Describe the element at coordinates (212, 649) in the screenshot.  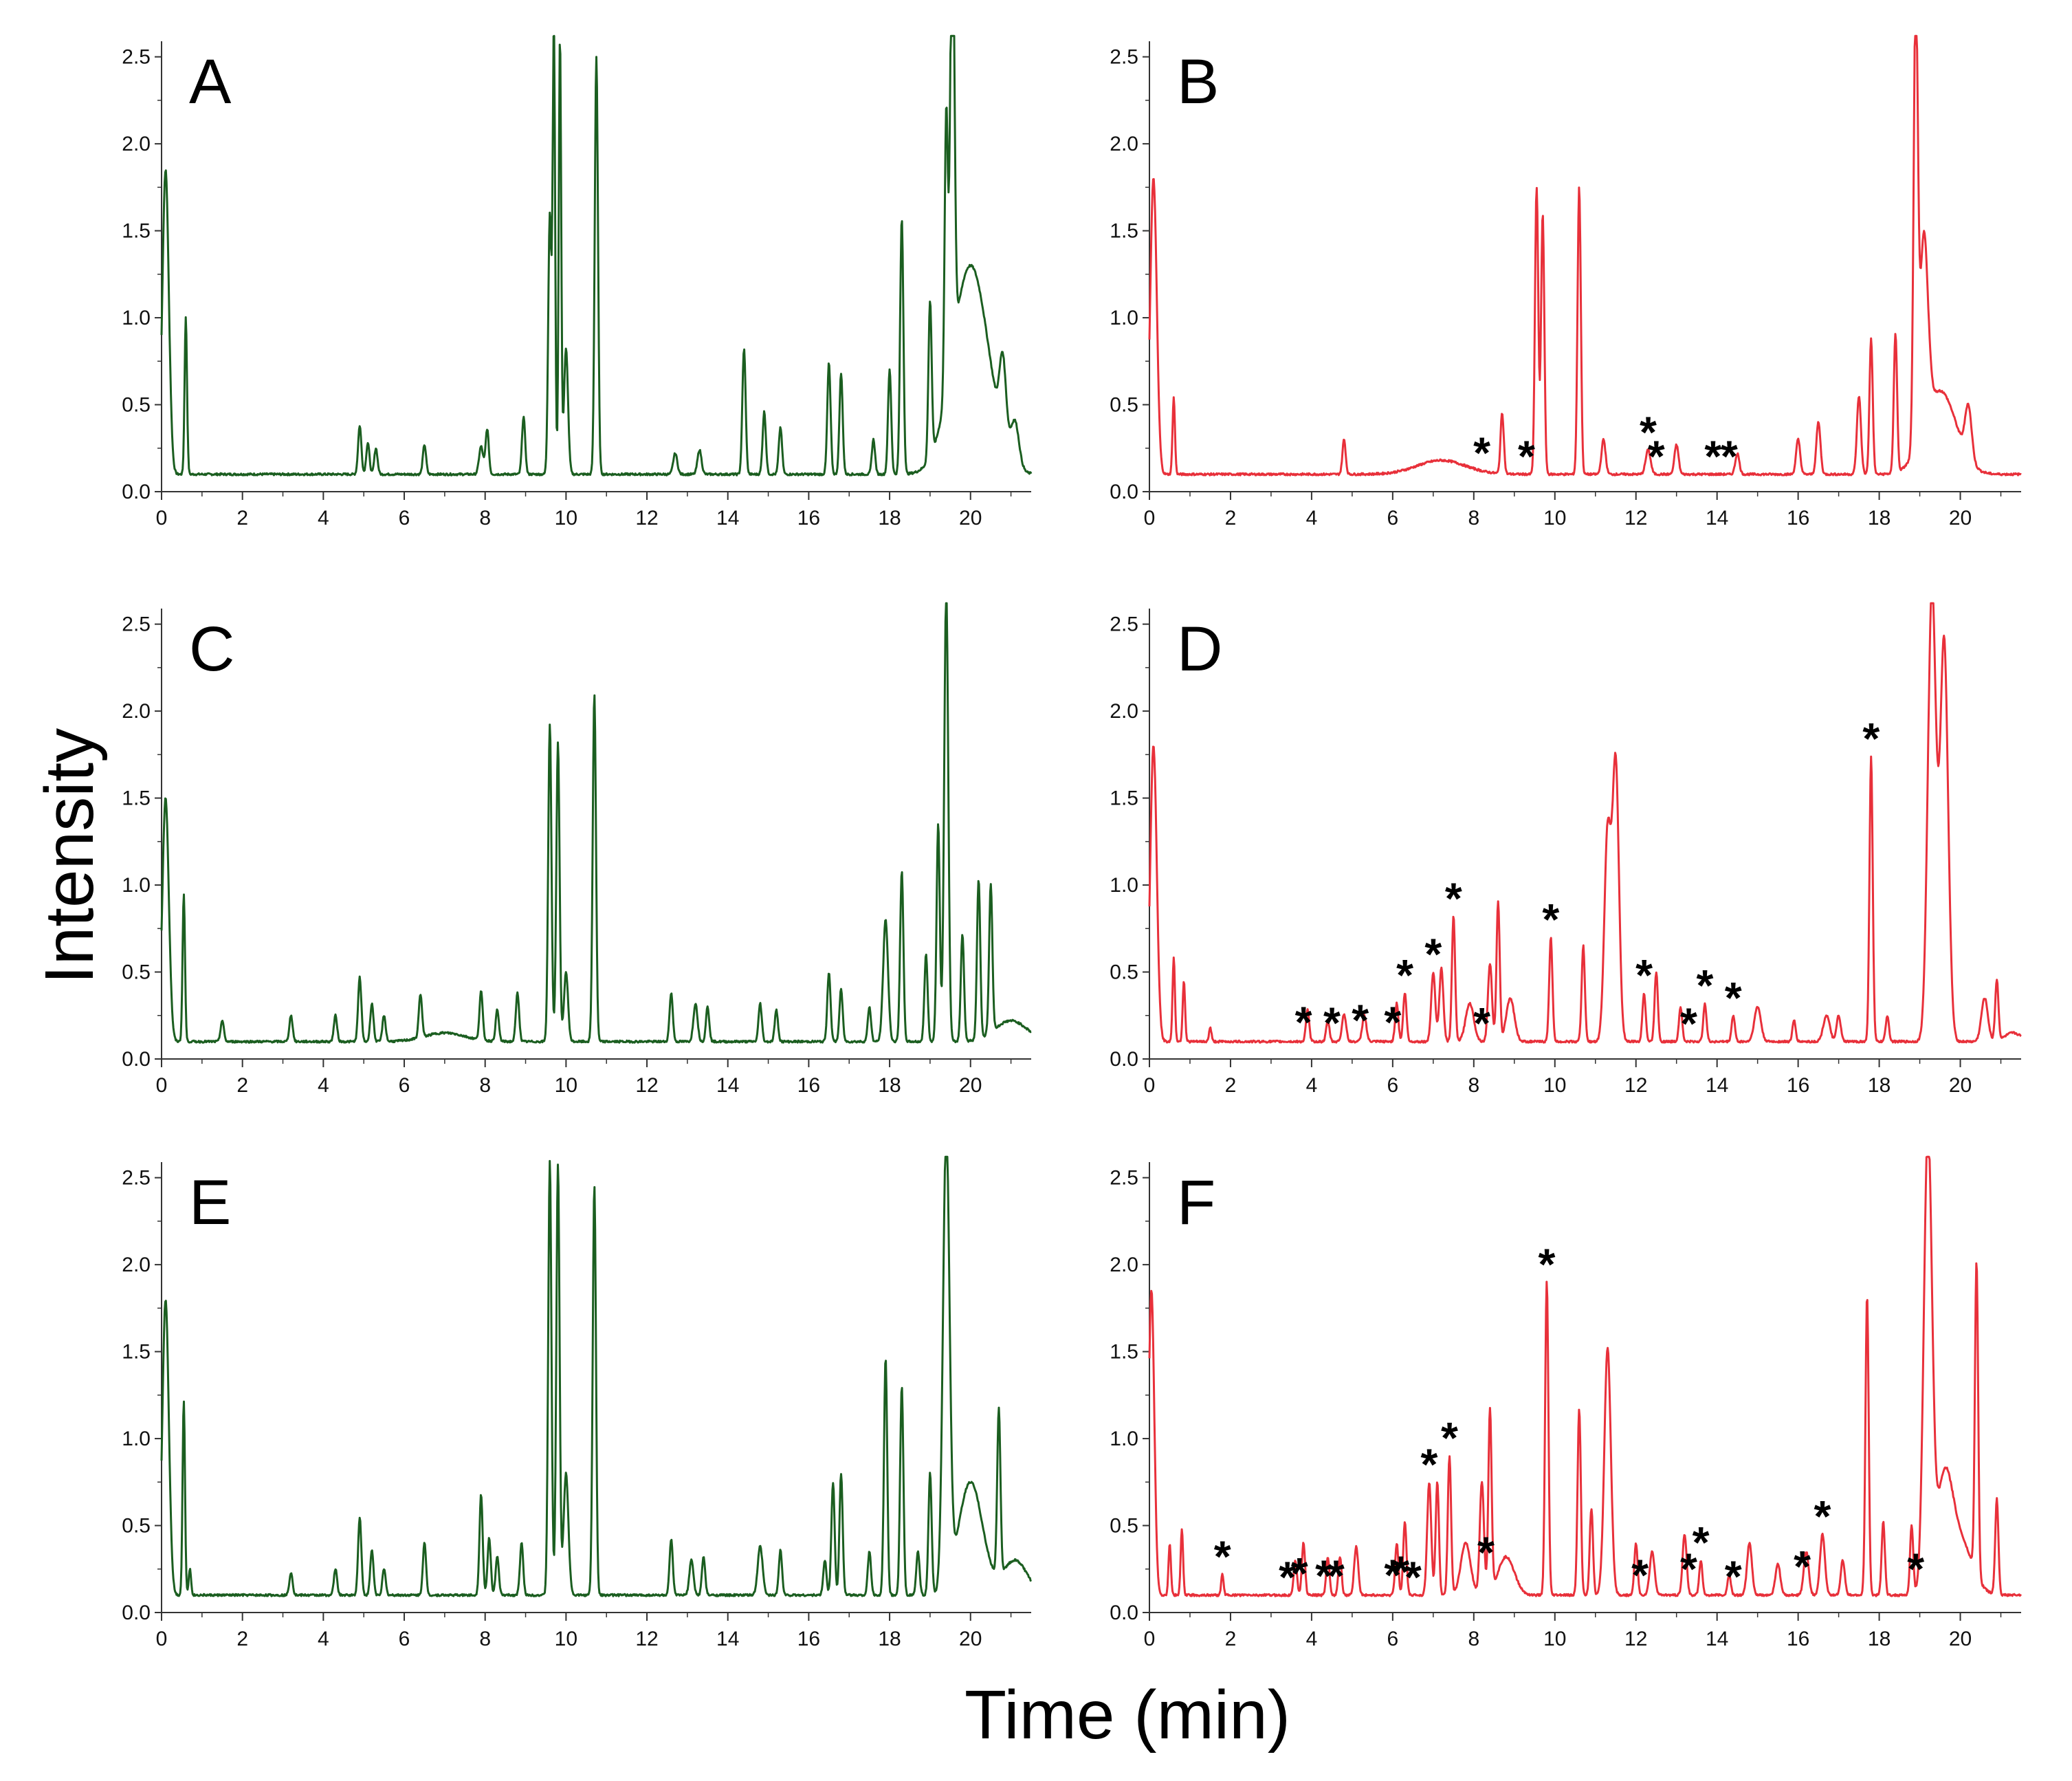
I see `panel-letter: C` at that location.